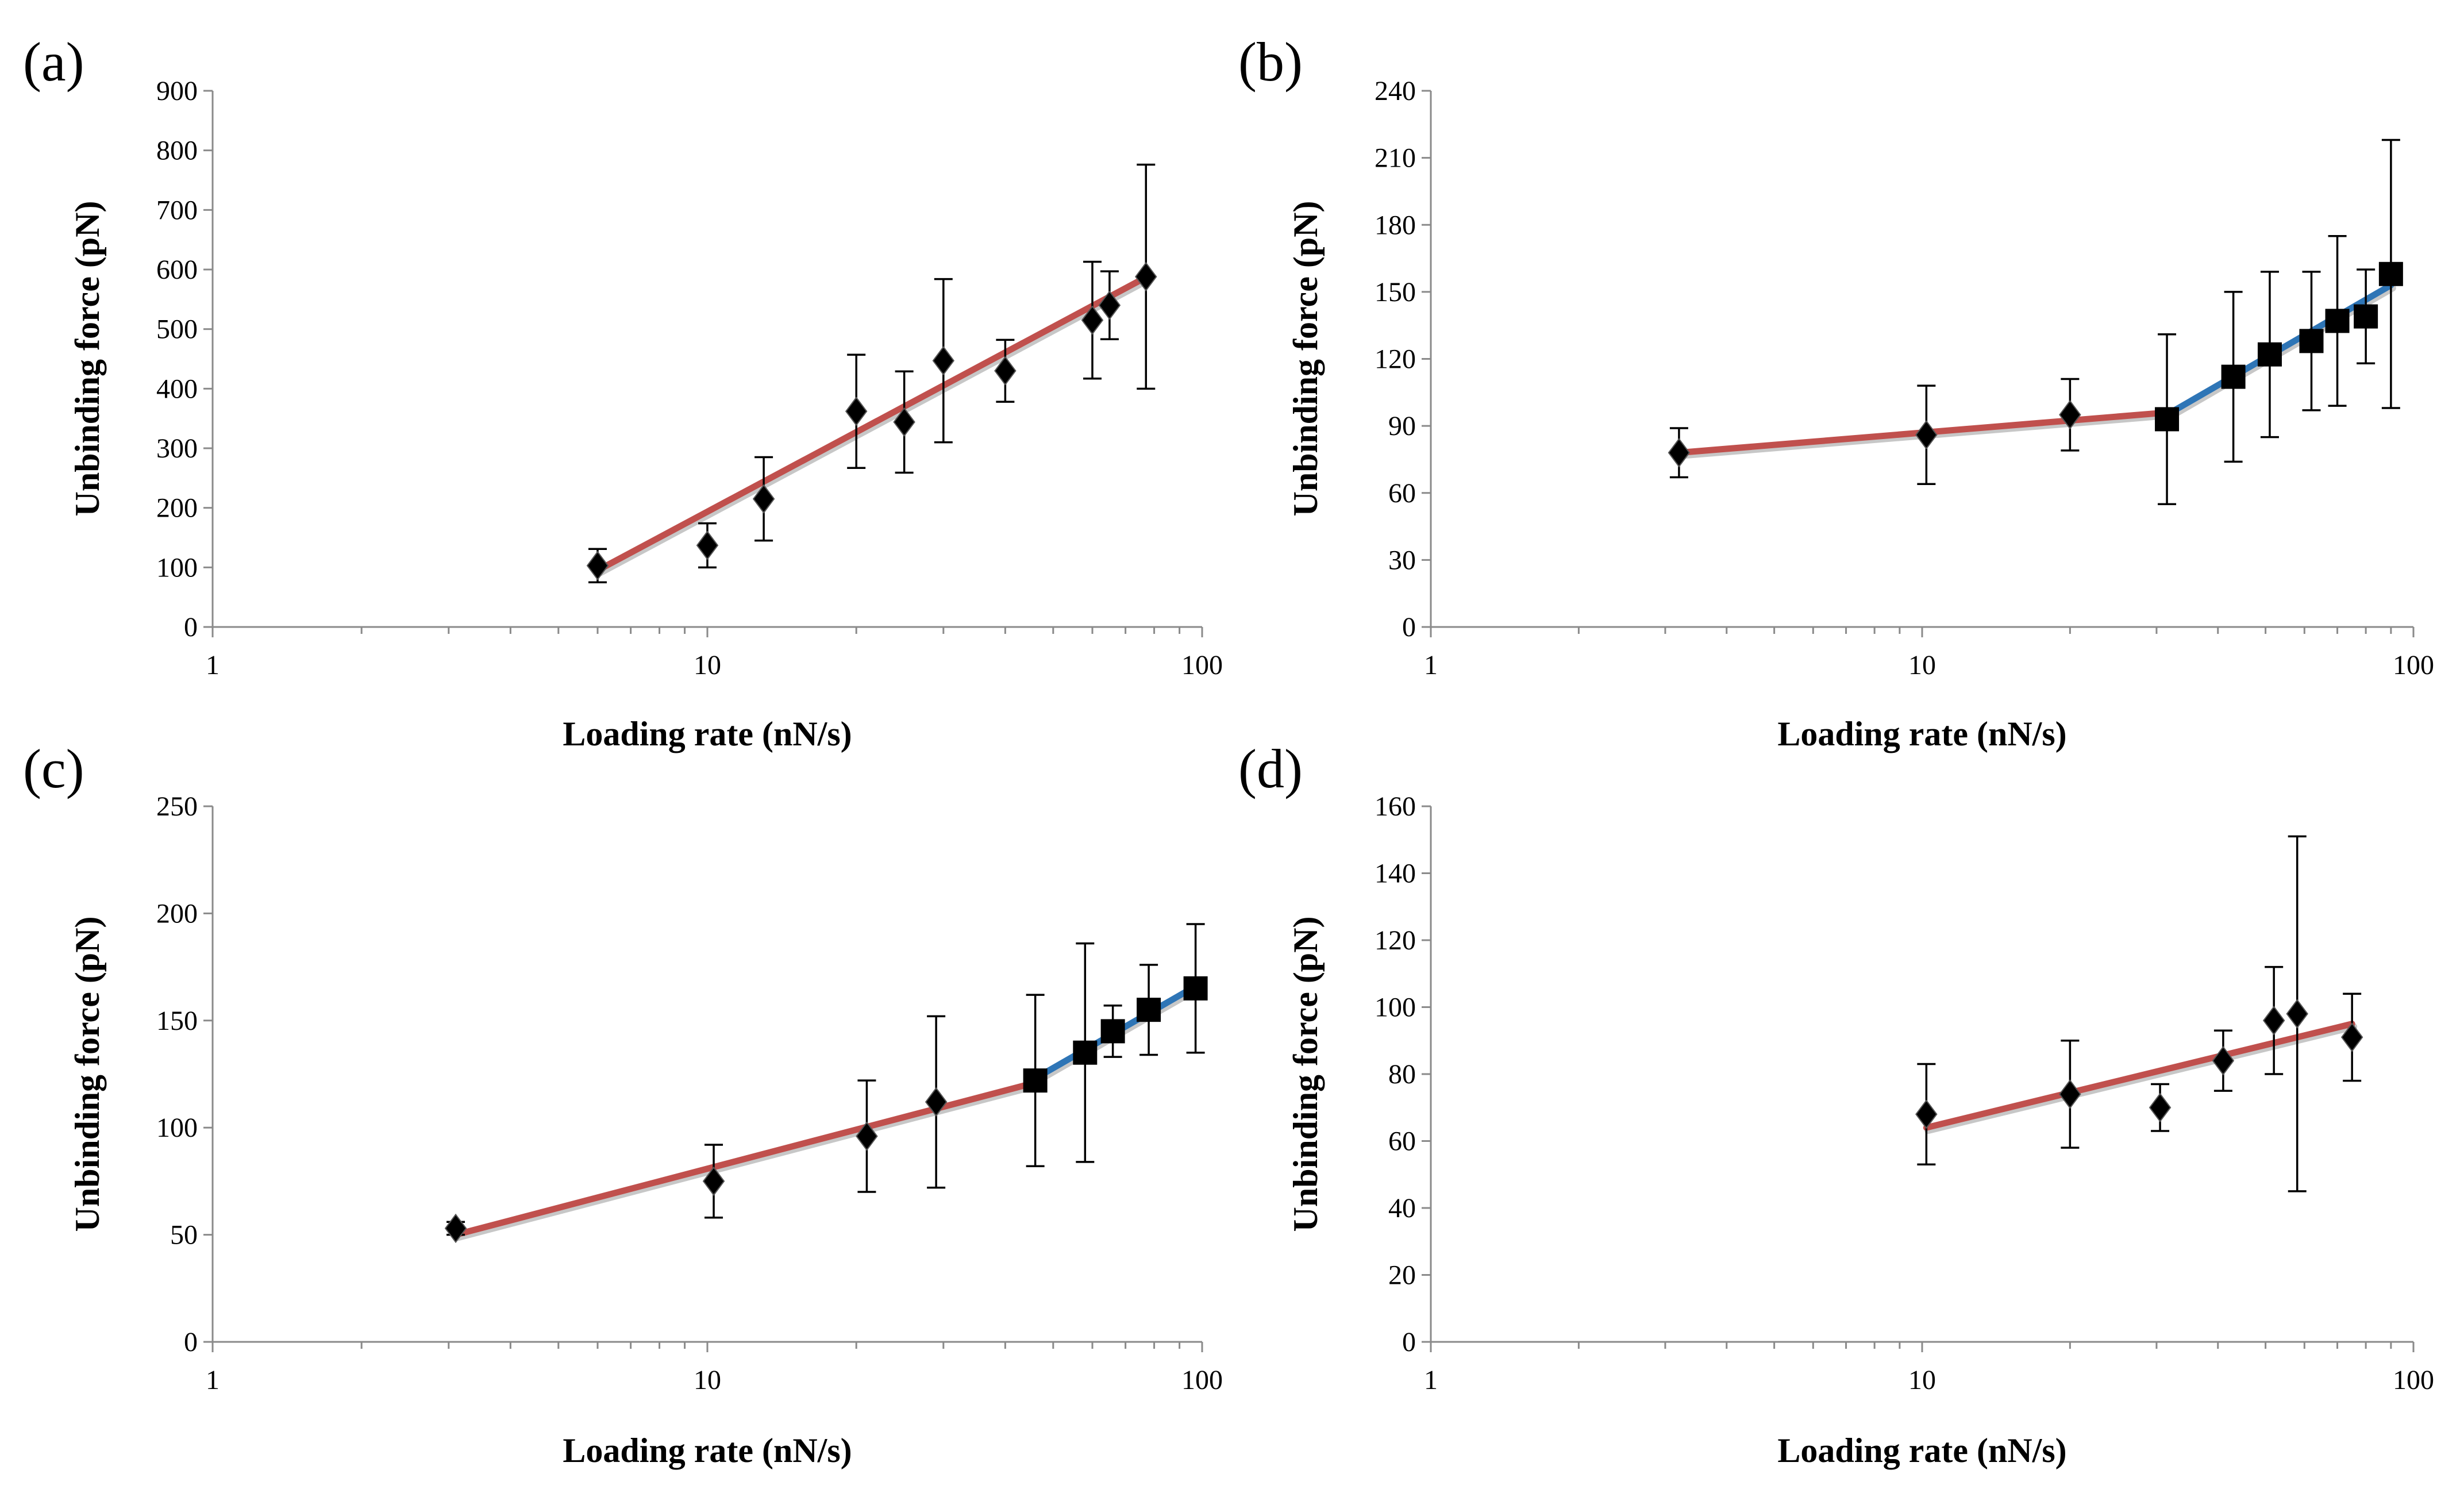 This screenshot has width=2464, height=1489. Describe the element at coordinates (1402, 560) in the screenshot. I see `y-tick-label: 30` at that location.